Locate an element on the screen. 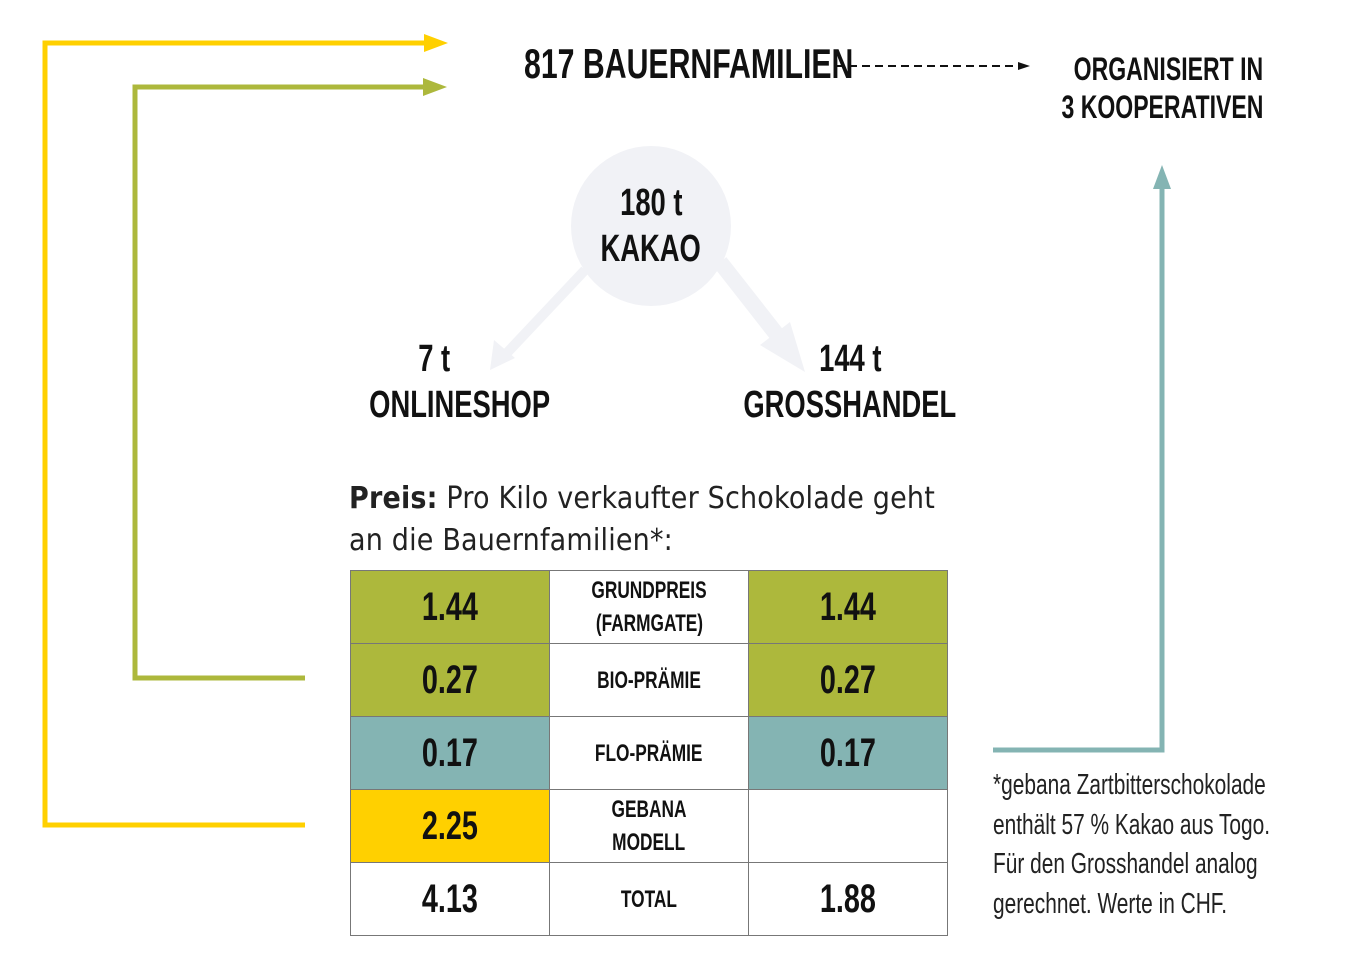 The height and width of the screenshot is (969, 1345). table-row: 1.44 GRUNDPREIS (FARMGATE) 1.44 is located at coordinates (649, 607).